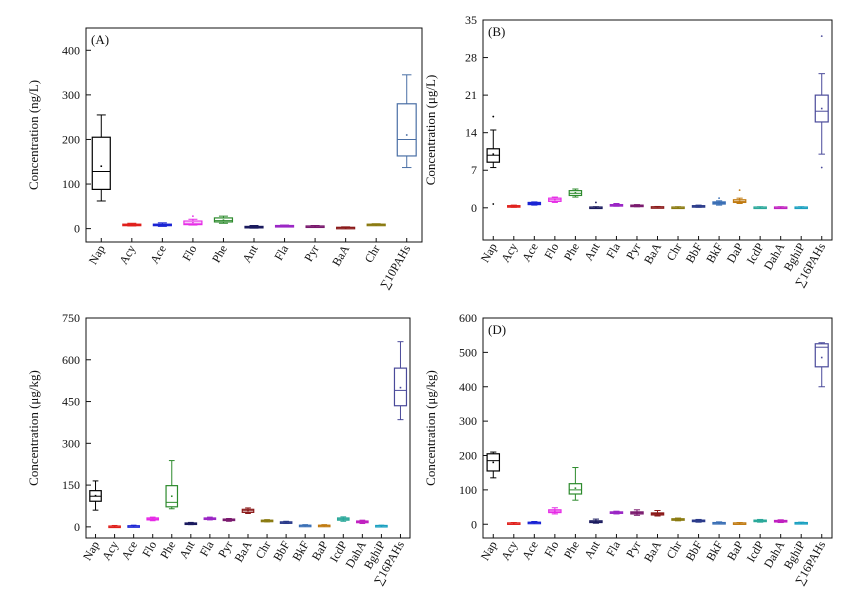 The image size is (850, 614). Describe the element at coordinates (311, 252) in the screenshot. I see `x-tick-label: Pyr` at that location.